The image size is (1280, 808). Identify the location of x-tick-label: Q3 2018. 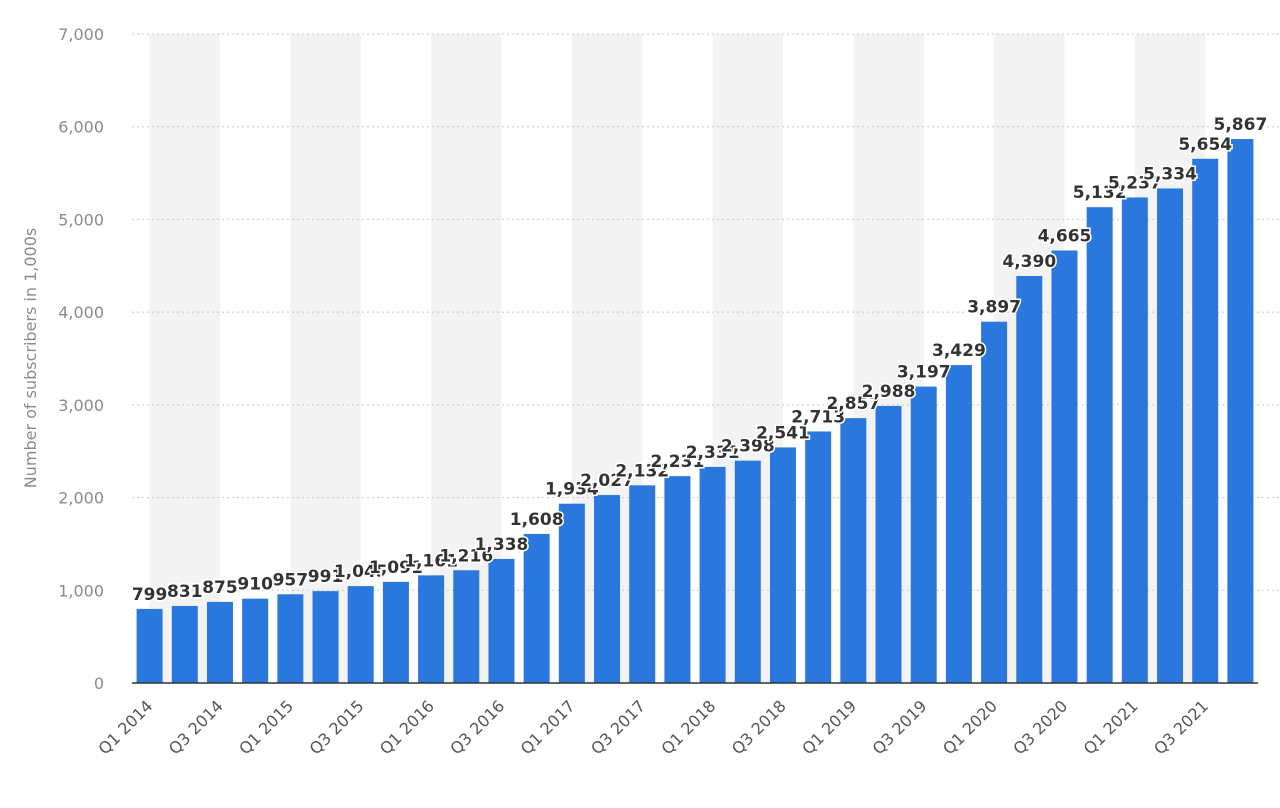
(759, 727).